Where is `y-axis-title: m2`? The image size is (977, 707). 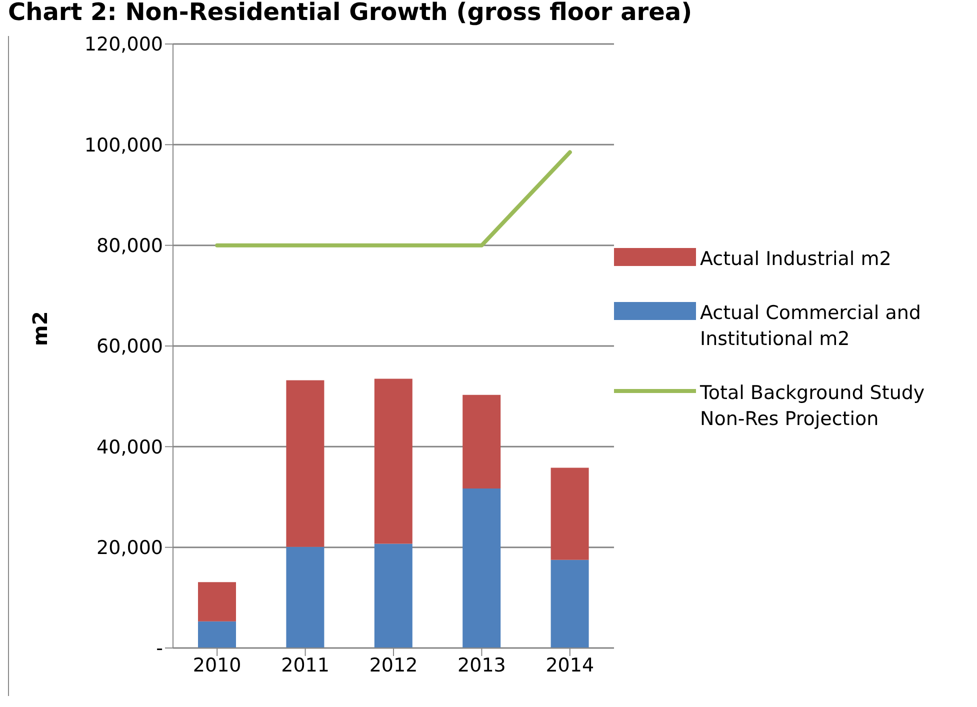 y-axis-title: m2 is located at coordinates (40, 328).